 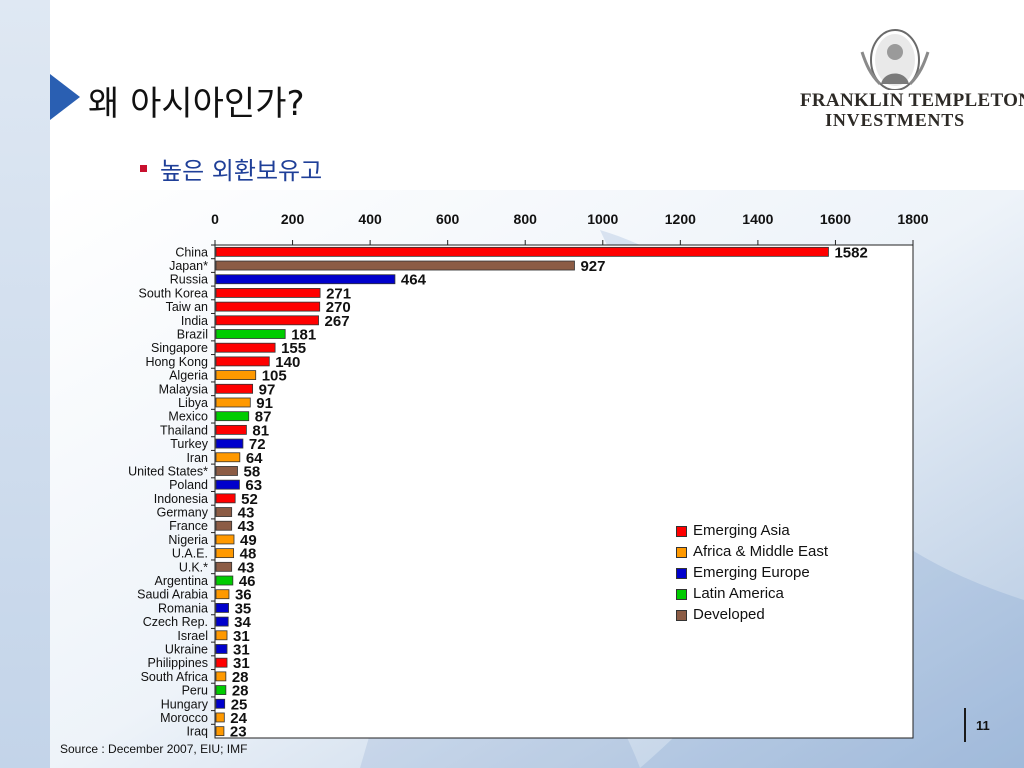 I want to click on category-label-5: India, so click(x=194, y=321).